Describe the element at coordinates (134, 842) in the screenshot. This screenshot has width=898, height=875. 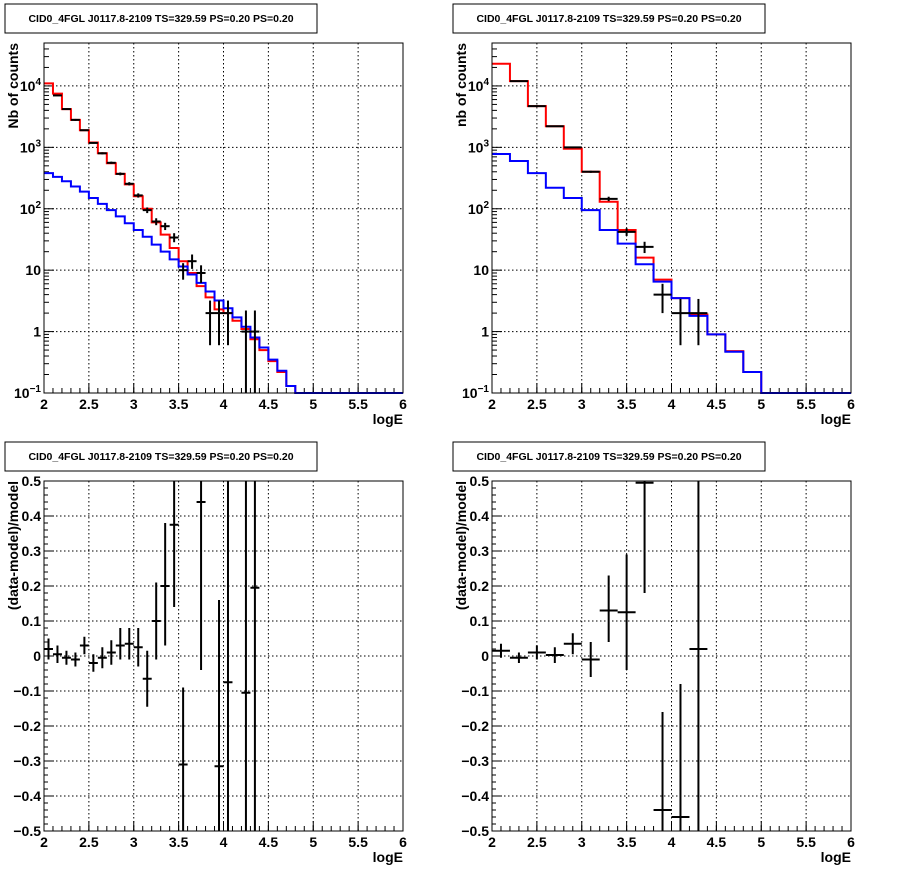
I see `x-tick-label: 3` at that location.